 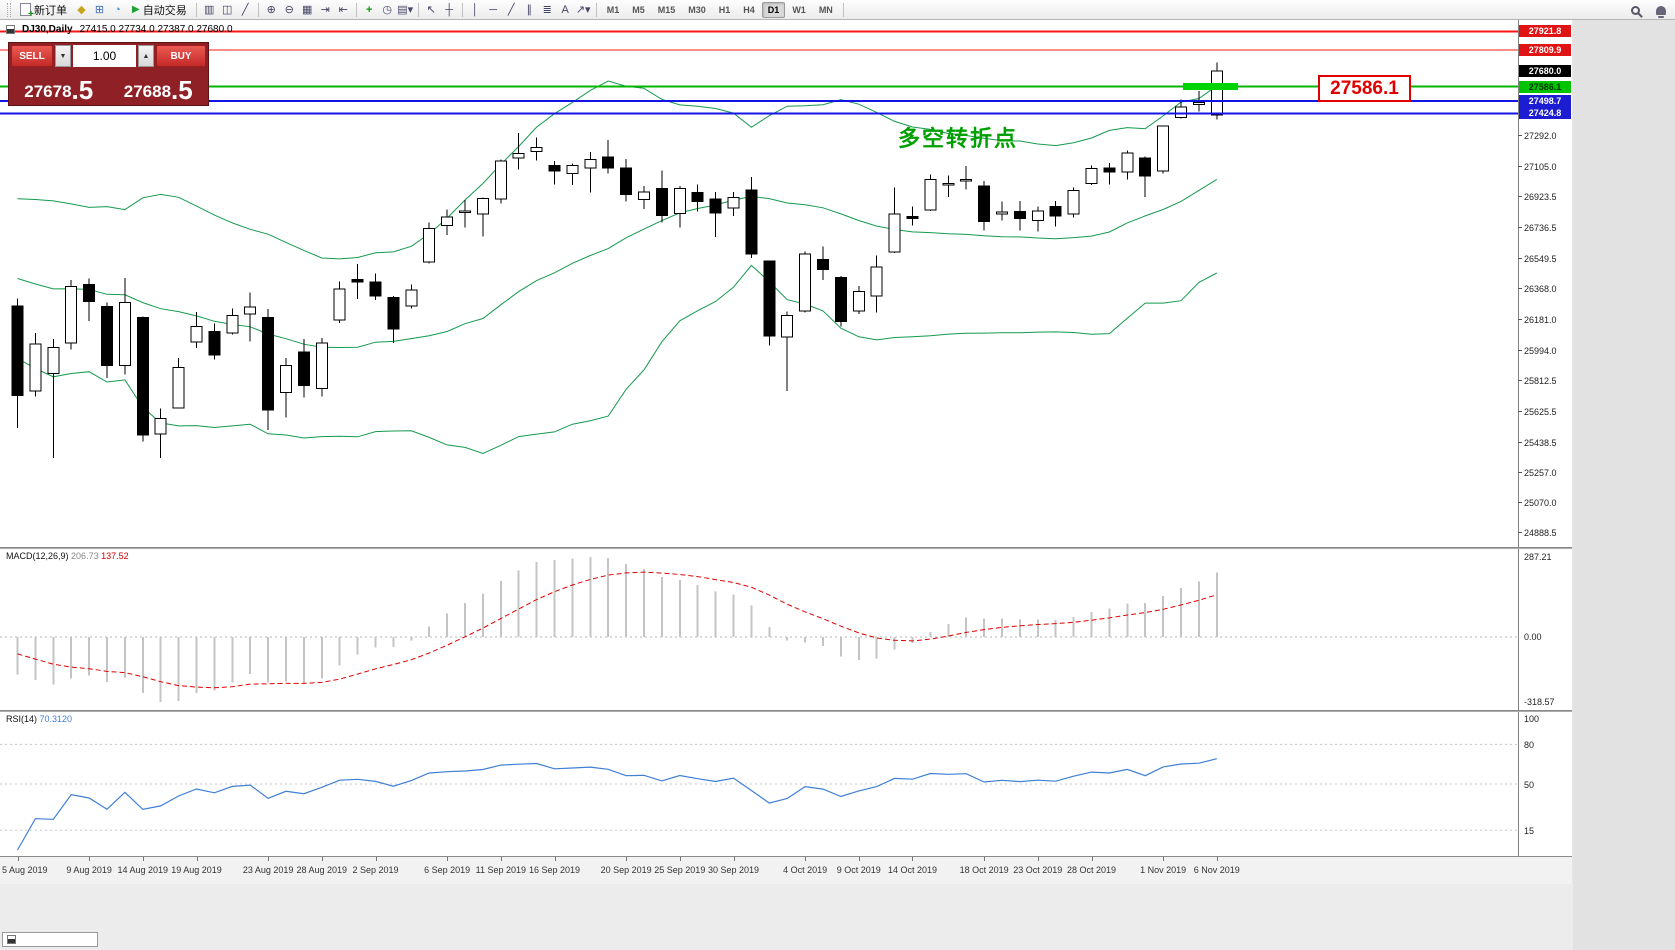 I want to click on sell-button: SELL, so click(x=32, y=56).